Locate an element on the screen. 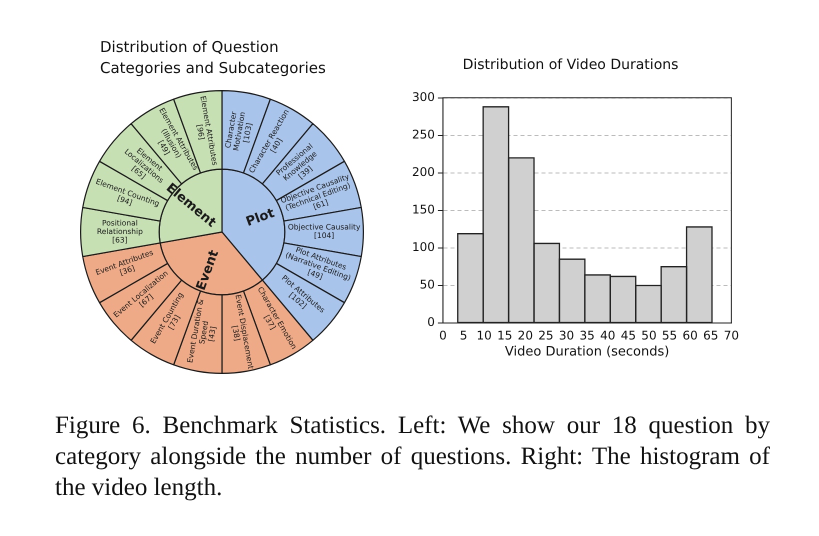 The height and width of the screenshot is (536, 819). x-tick-label: 50 is located at coordinates (649, 335).